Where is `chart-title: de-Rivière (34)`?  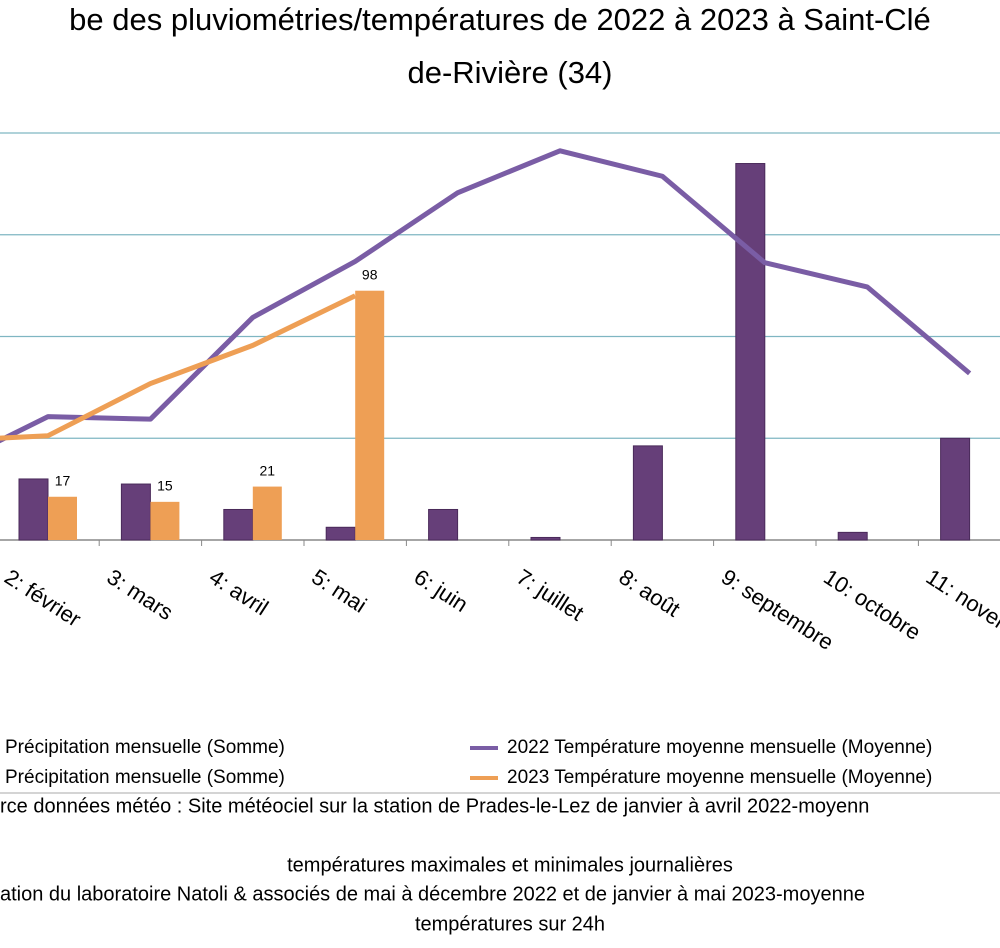
chart-title: de-Rivière (34) is located at coordinates (509, 72).